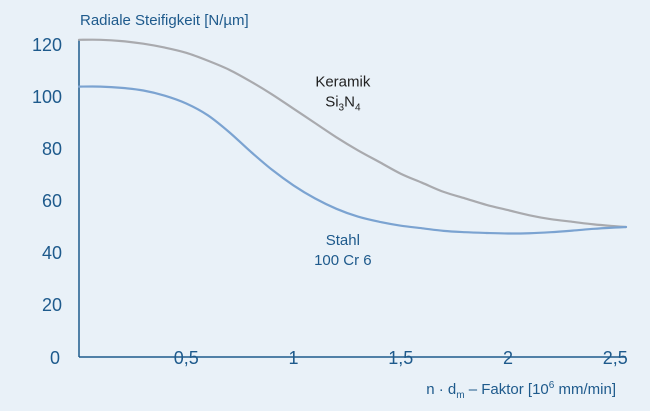  I want to click on x-axis-title: n · dm – Faktor [106 mm/min], so click(521, 390).